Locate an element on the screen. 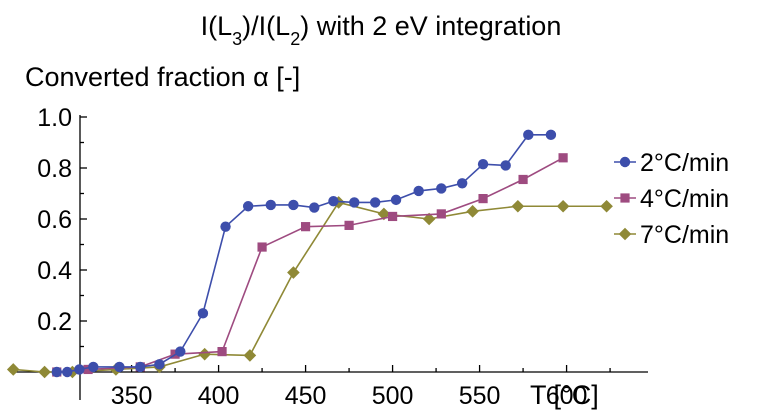 This screenshot has width=762, height=416. y-tick-label: 0.8 is located at coordinates (54, 169).